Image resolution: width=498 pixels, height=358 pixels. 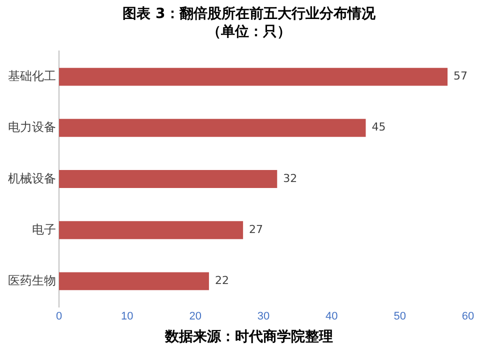 What do you see at coordinates (400, 316) in the screenshot?
I see `x-tick-label: 50` at bounding box center [400, 316].